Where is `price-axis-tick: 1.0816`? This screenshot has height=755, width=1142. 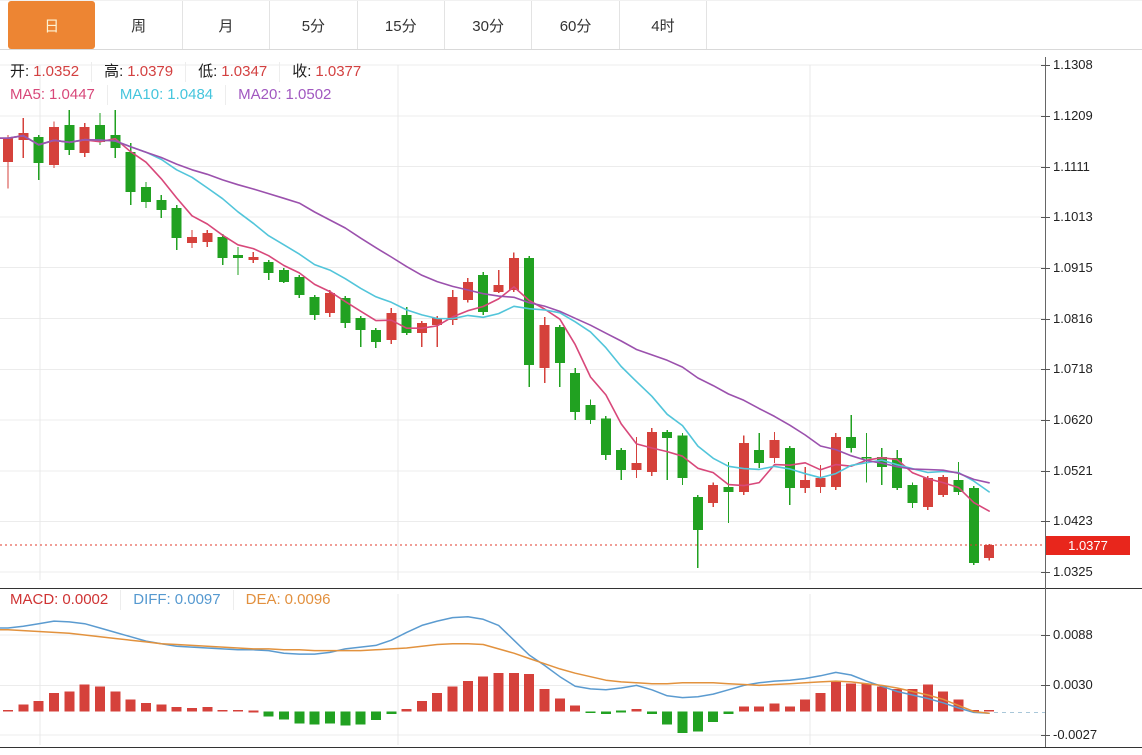
price-axis-tick: 1.0816 is located at coordinates (1067, 319).